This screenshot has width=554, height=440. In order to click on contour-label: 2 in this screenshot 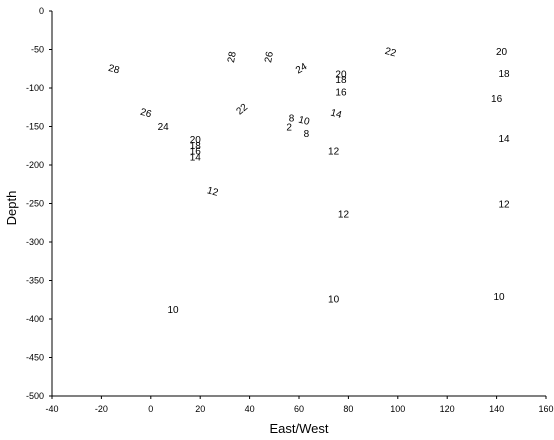, I will do `click(289, 128)`.